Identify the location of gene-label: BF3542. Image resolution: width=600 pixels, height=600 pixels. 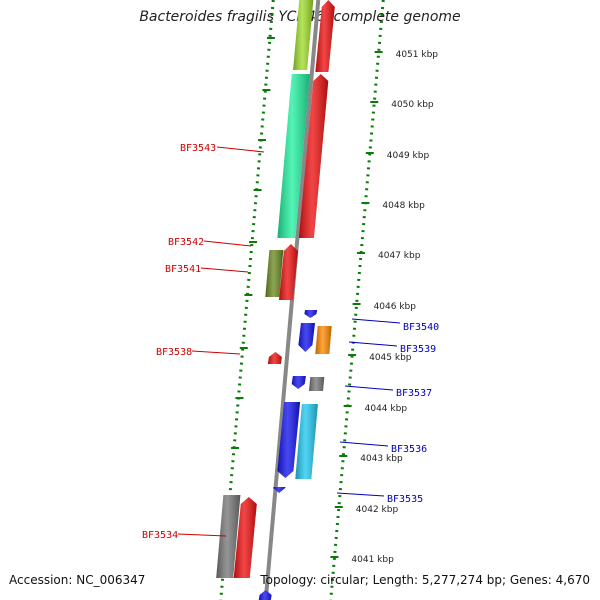
(186, 242).